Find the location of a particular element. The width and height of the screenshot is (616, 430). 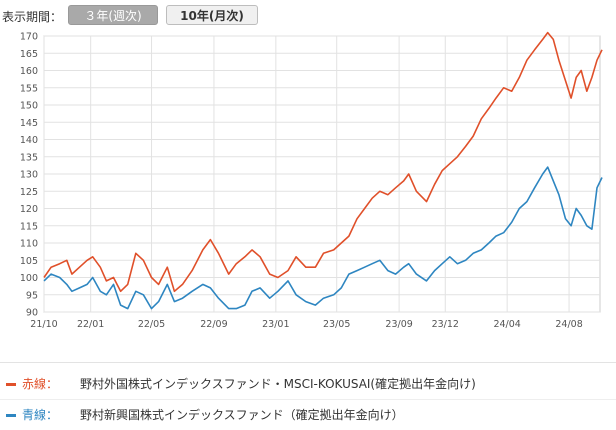

legend-name-blue: 野村新興国株式インデックスファンド（確定拠出年金向け） is located at coordinates (242, 415).